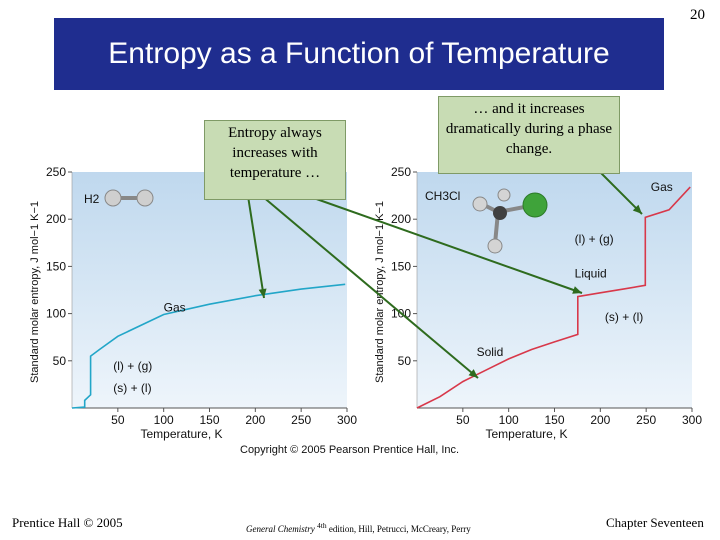  Describe the element at coordinates (398, 529) in the screenshot. I see `footer-authors: edition, Hill, Petrucci, McCreary, Perry` at that location.